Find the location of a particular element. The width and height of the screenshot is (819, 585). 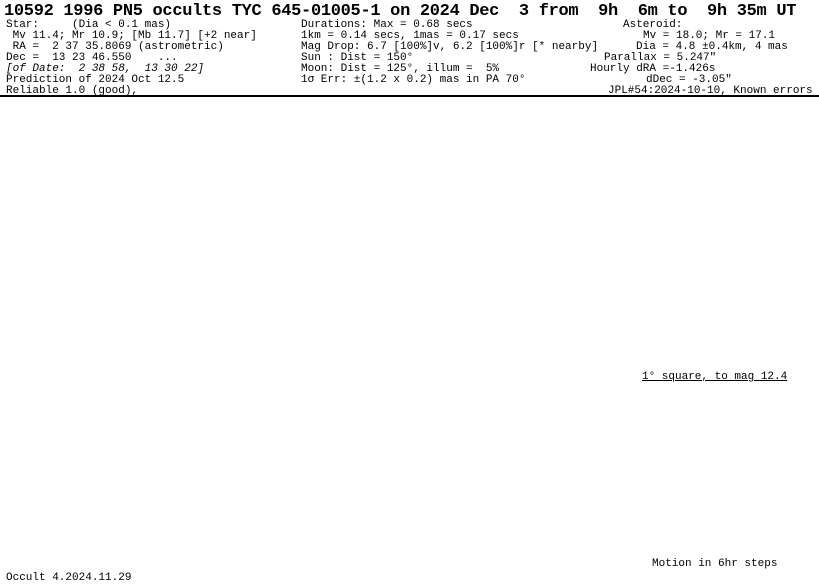

star-heading: Star: (Dia < 0.1 mas) is located at coordinates (89, 25).